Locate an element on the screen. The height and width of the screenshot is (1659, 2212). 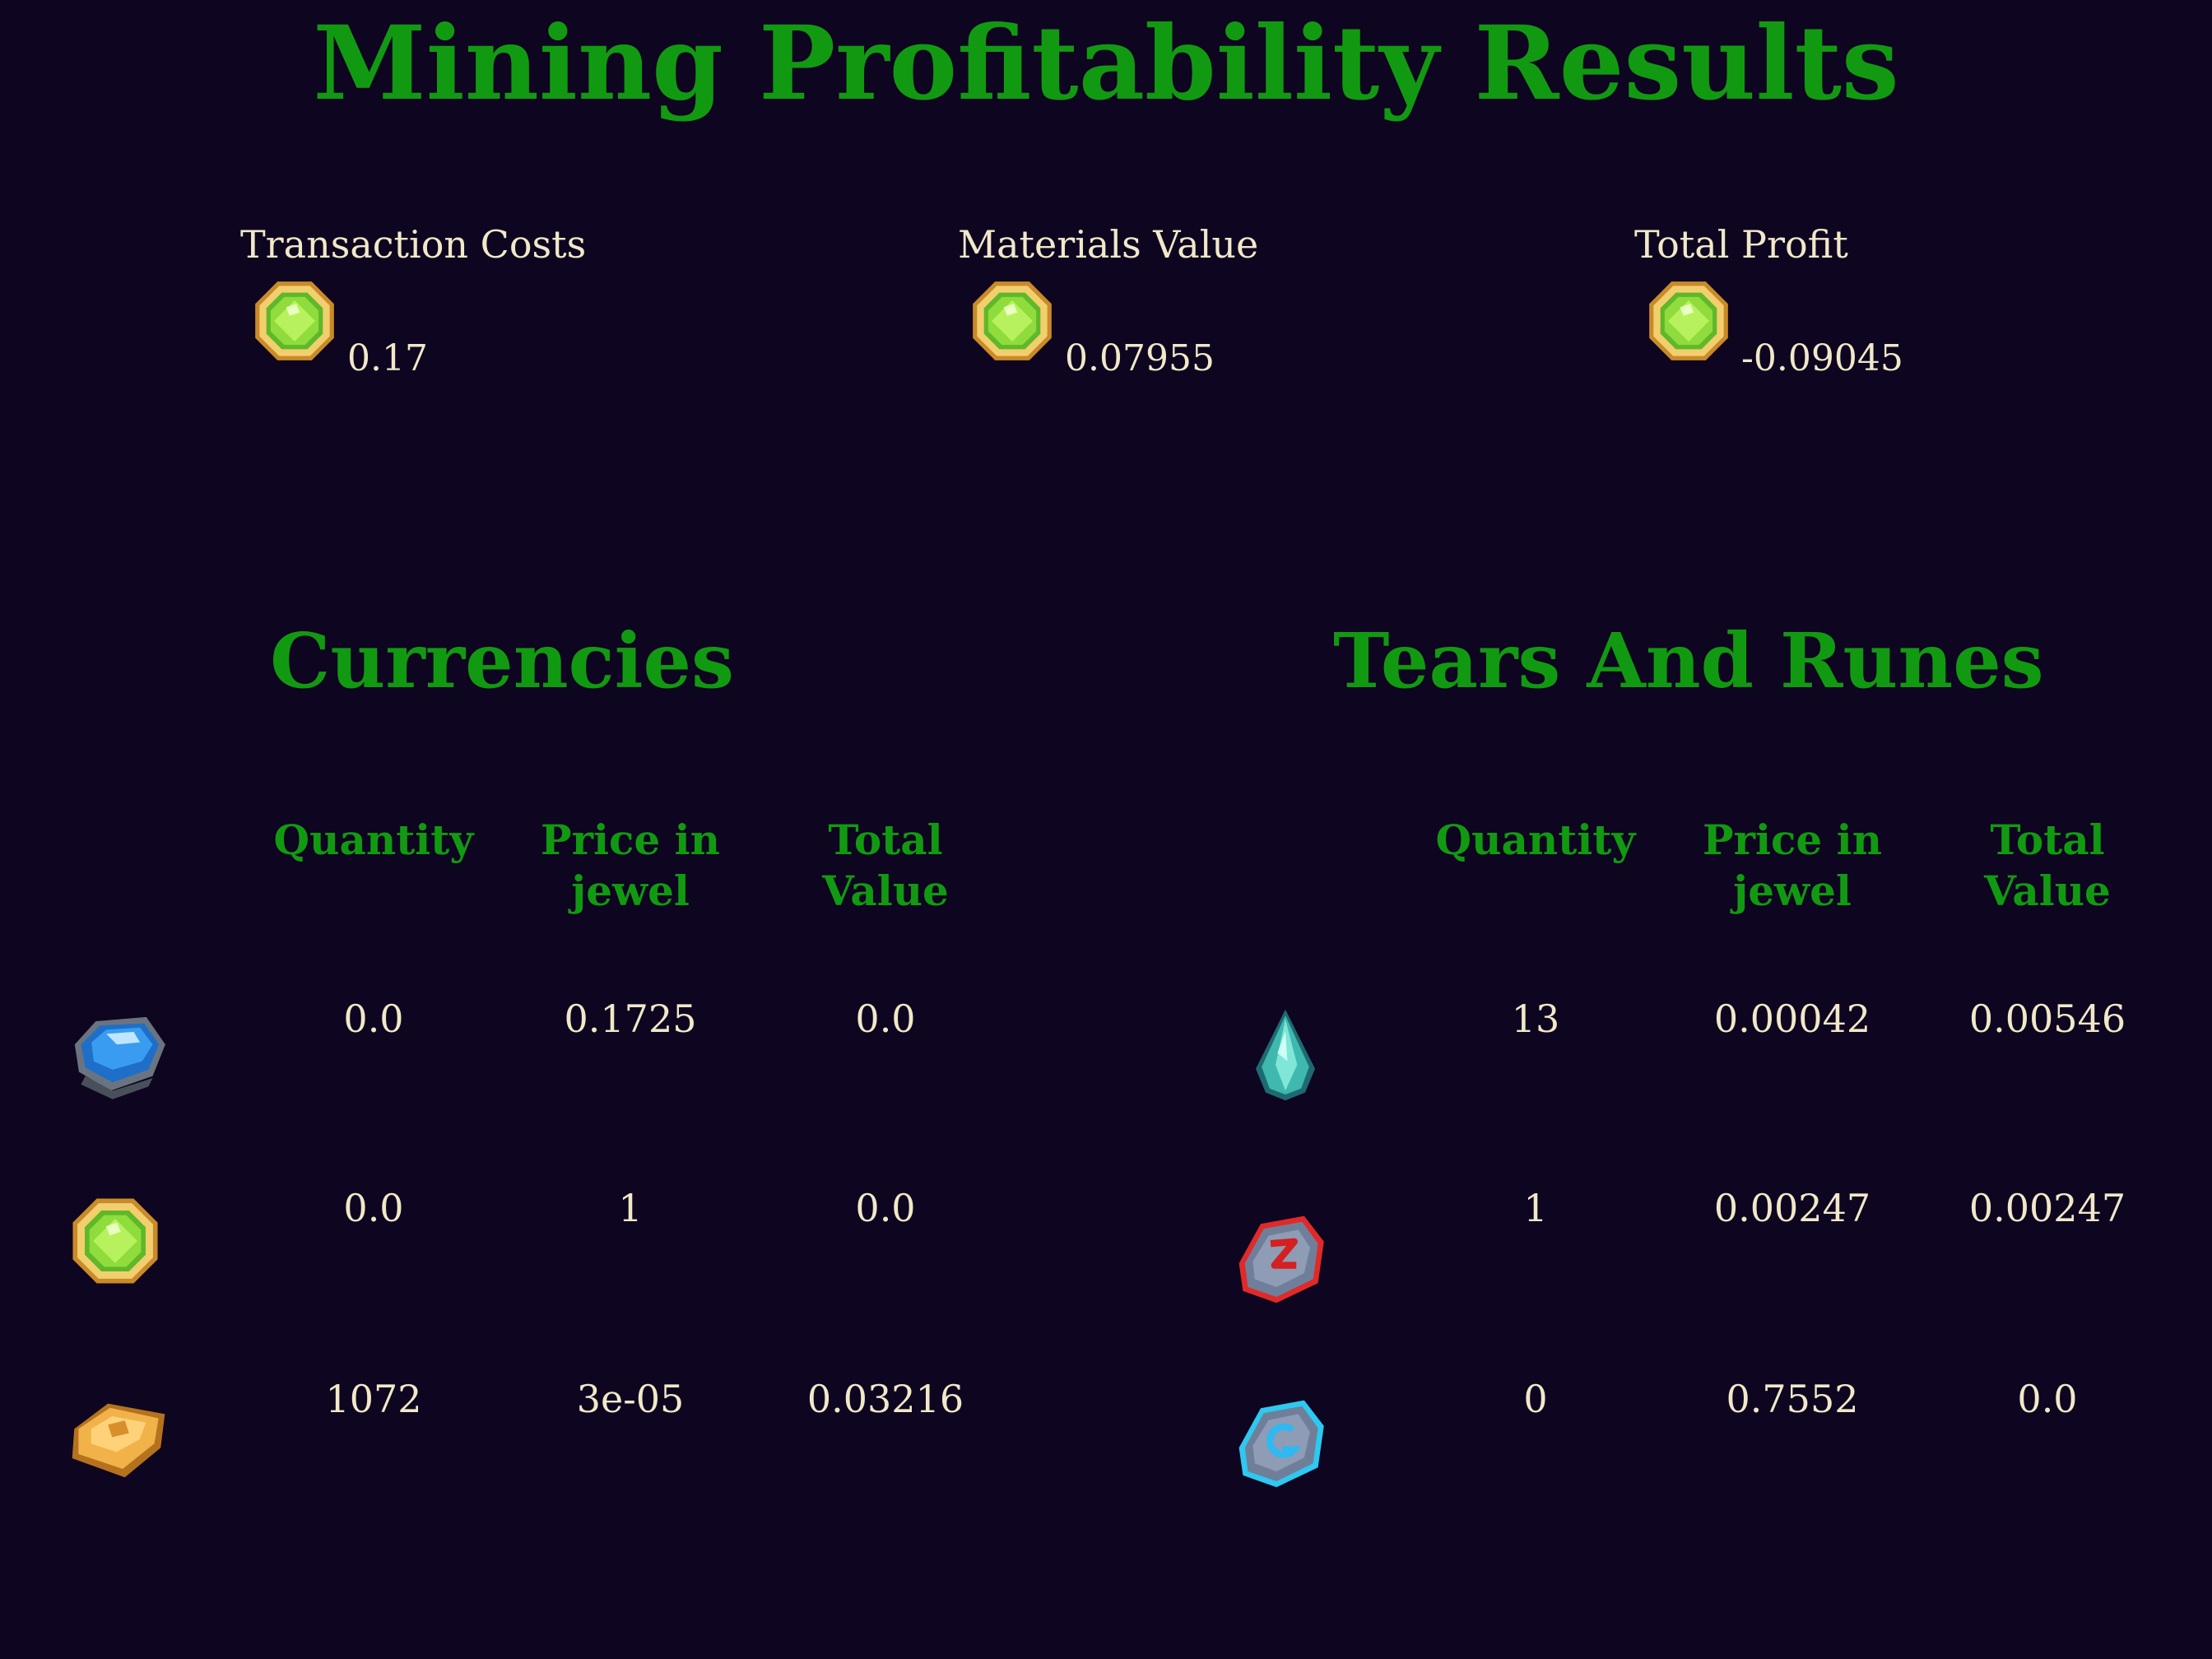
tears-runes-row-1-total: 0.00546 is located at coordinates (2047, 1019).